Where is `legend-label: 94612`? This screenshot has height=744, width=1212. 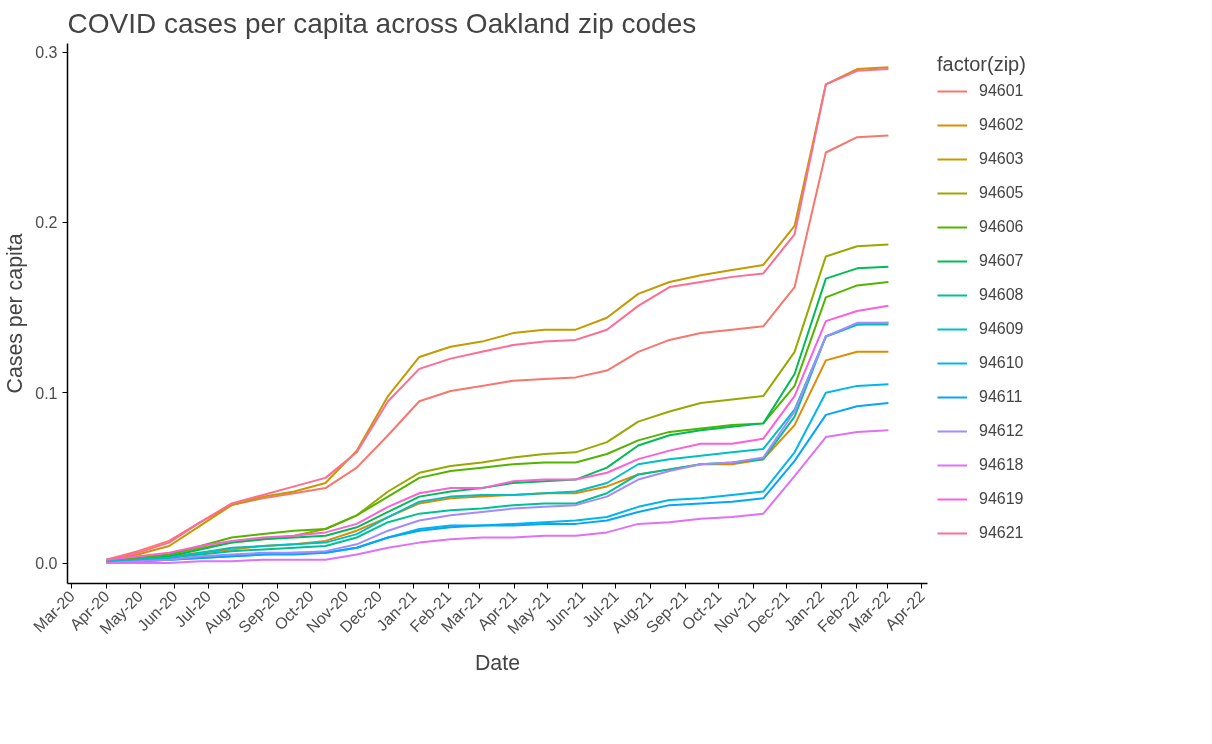 legend-label: 94612 is located at coordinates (1001, 431).